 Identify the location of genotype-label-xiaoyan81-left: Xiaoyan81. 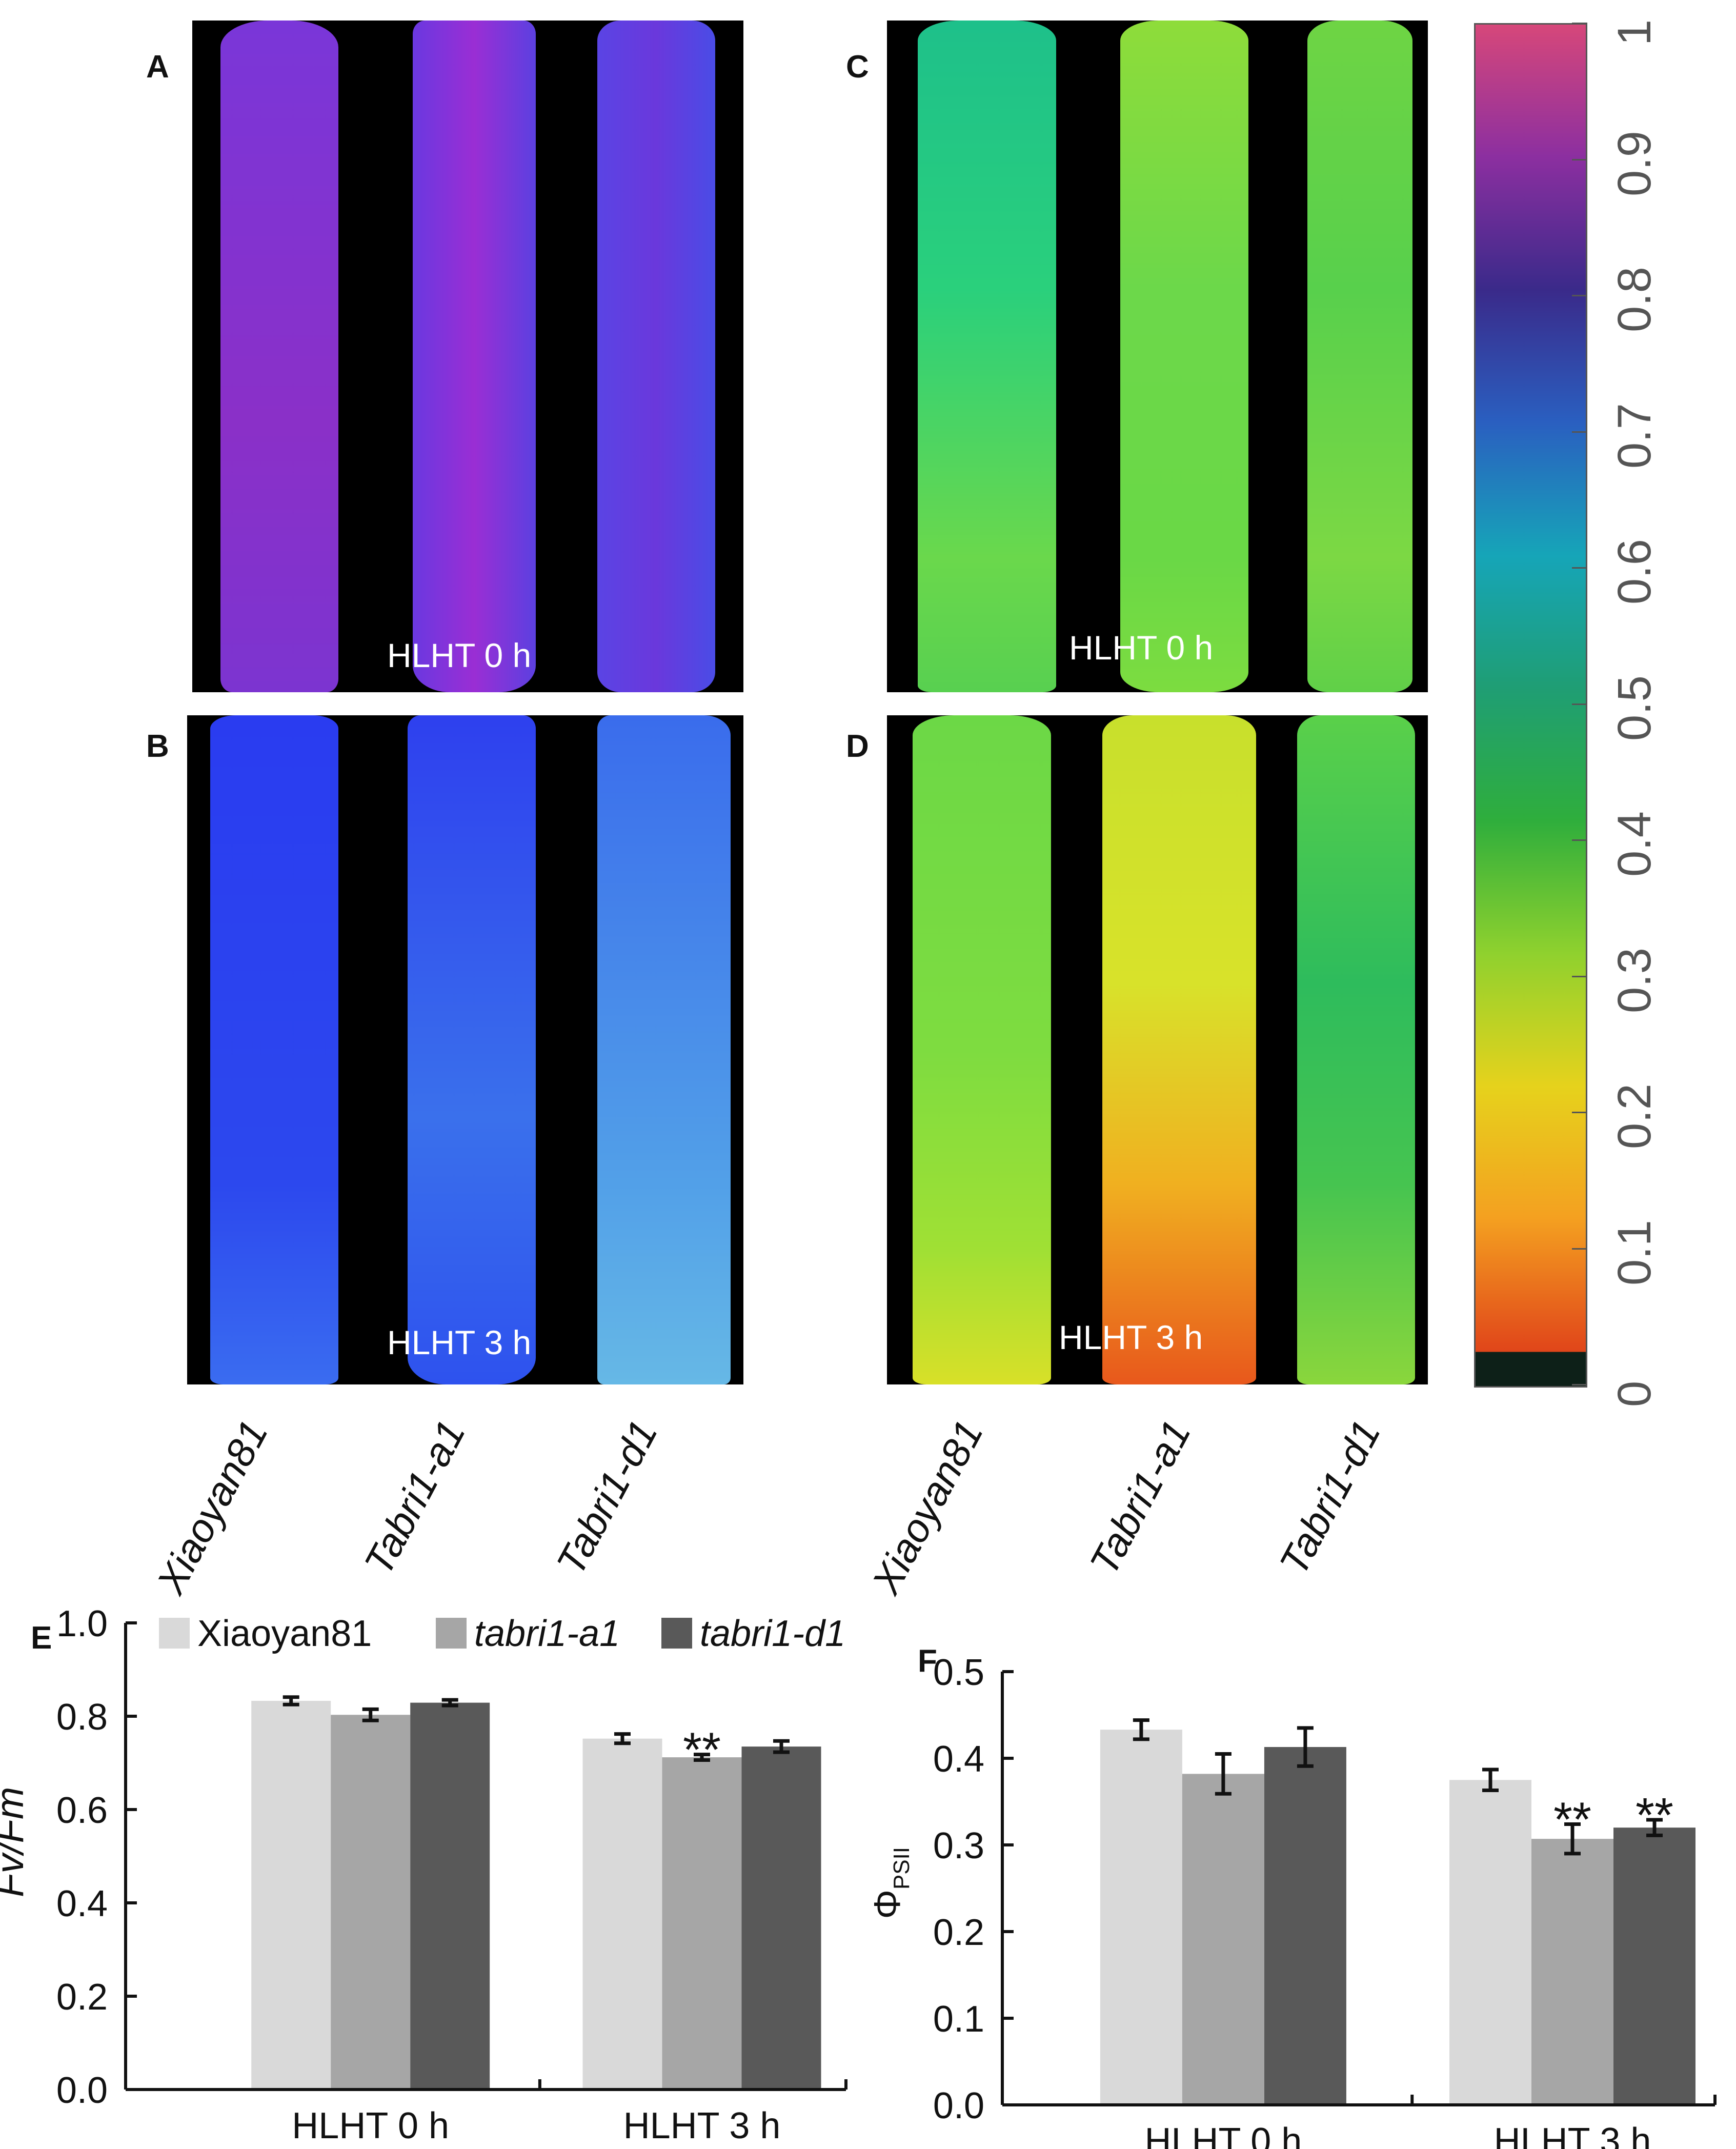
(213, 1507).